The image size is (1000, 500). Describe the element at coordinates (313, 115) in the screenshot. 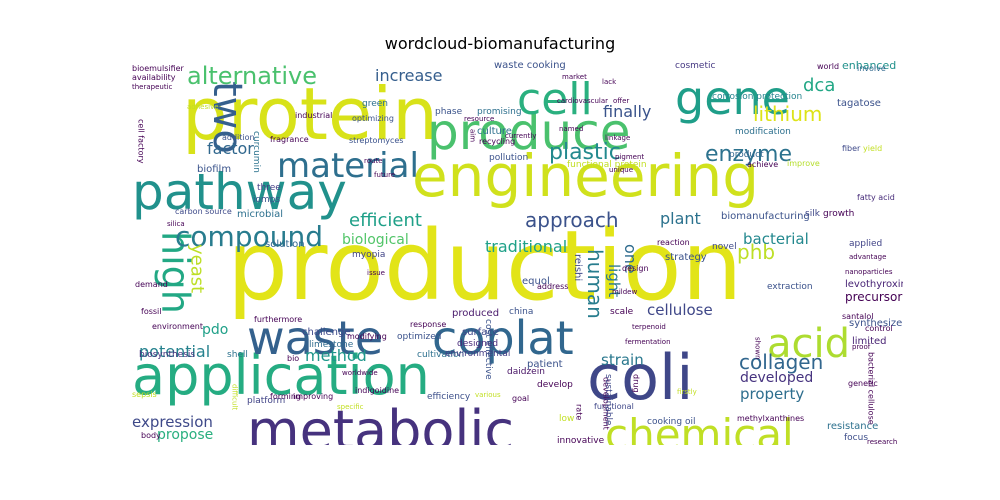

I see `word-industrial: industrial` at that location.